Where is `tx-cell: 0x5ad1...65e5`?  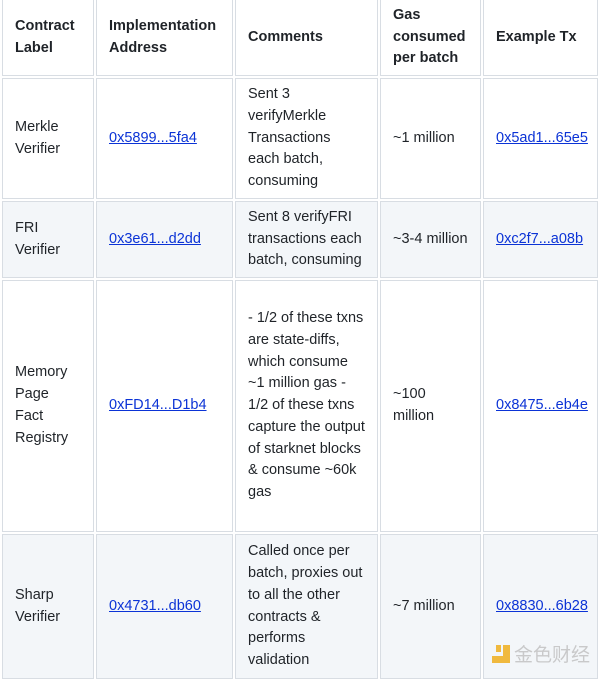
tx-cell: 0x5ad1...65e5 is located at coordinates (540, 138).